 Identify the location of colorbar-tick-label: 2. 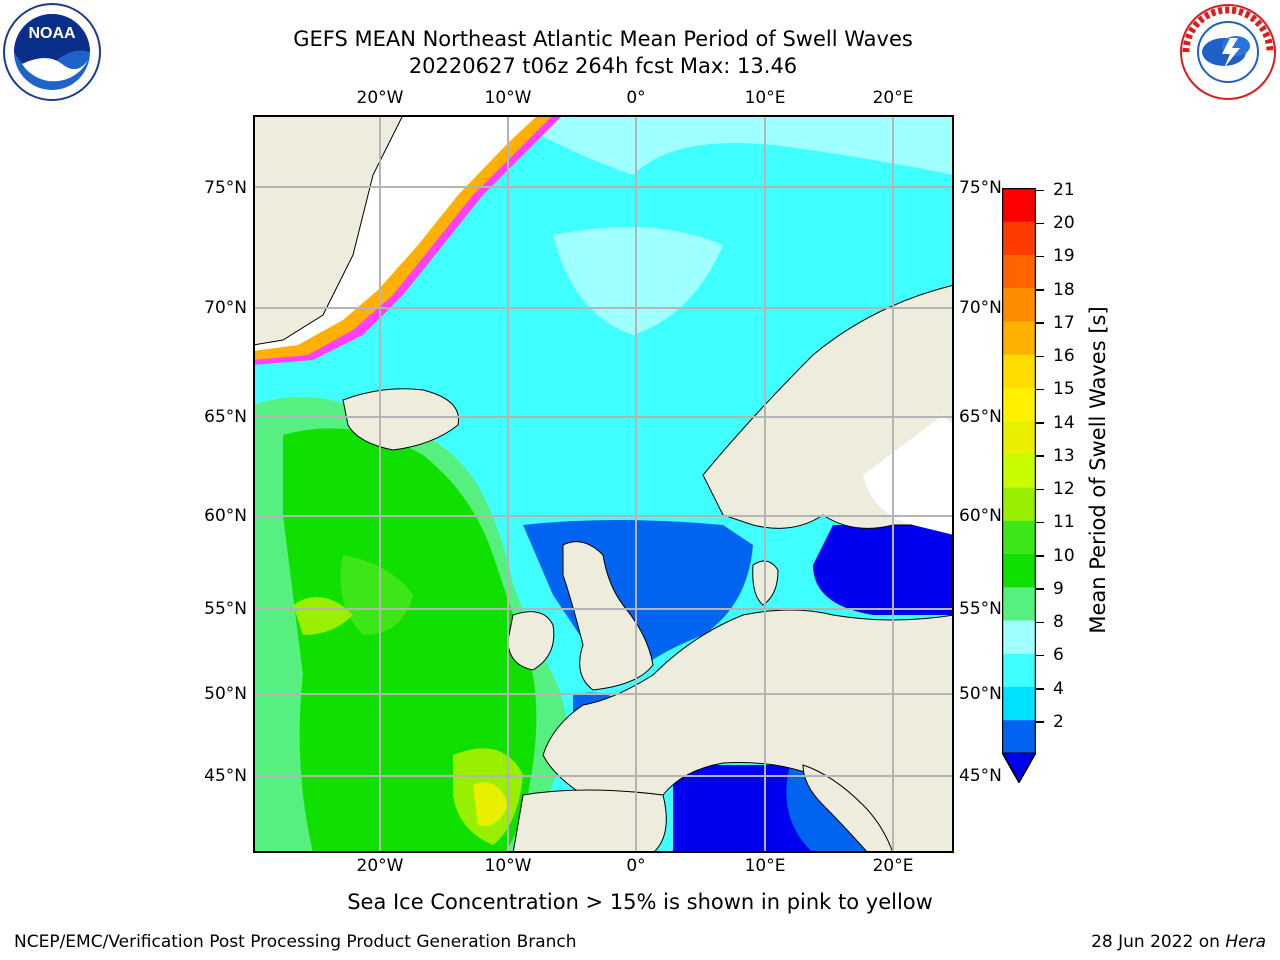
(1058, 721).